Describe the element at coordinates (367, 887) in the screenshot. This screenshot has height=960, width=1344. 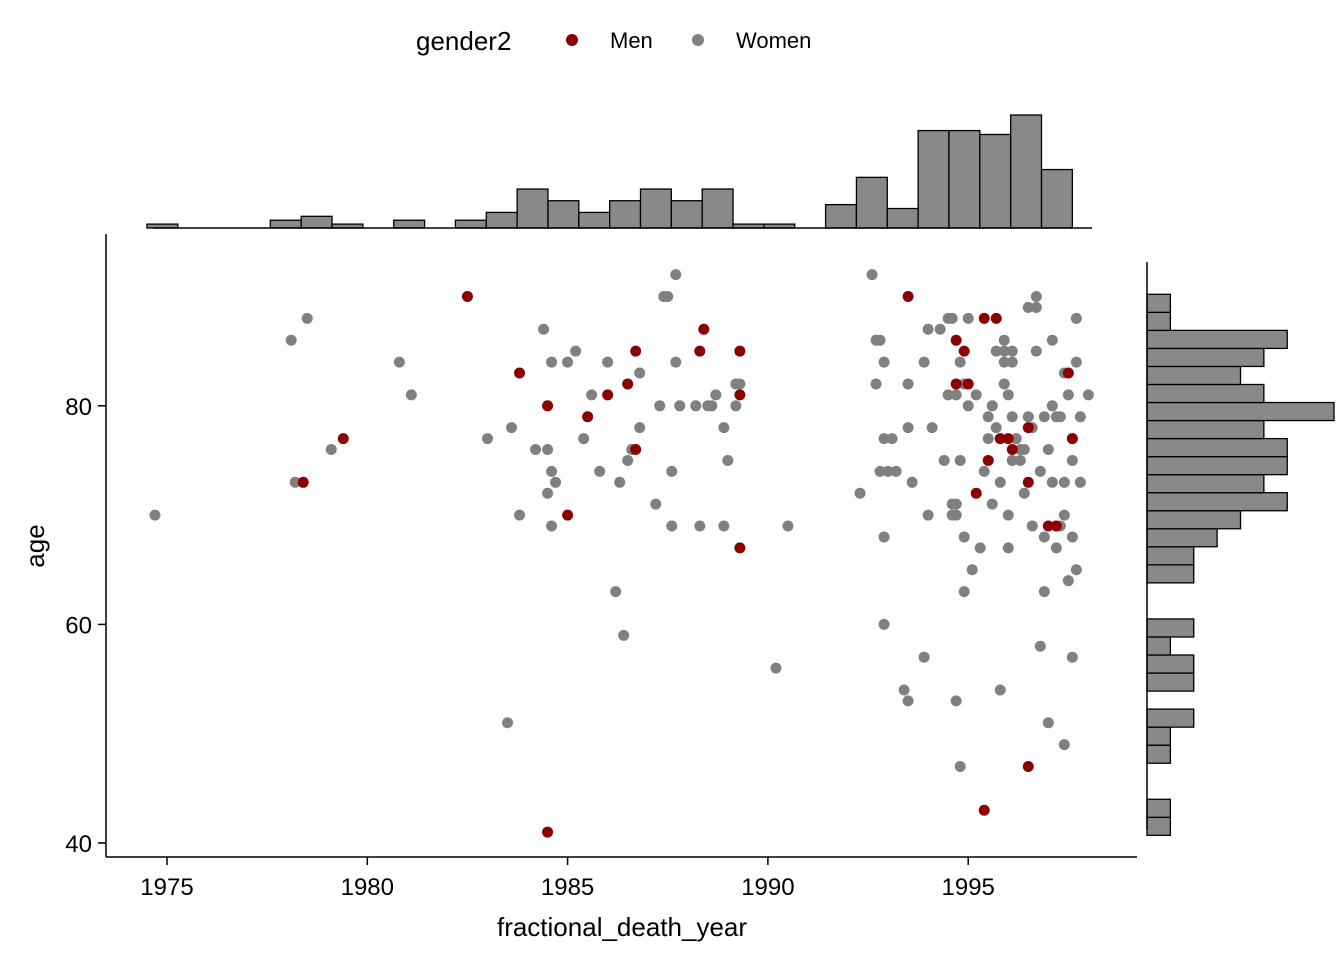
I see `x-tick-label: 1980` at that location.